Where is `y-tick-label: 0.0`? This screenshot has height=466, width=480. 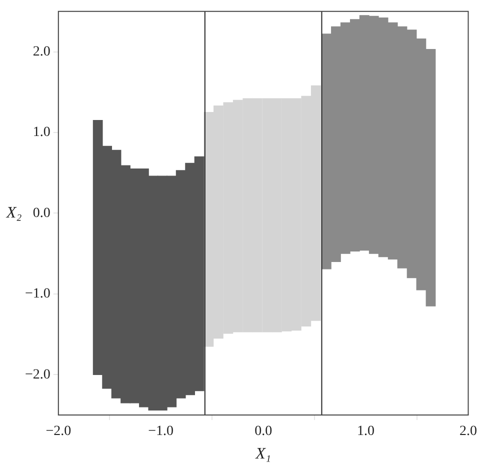
y-tick-label: 0.0 is located at coordinates (41, 213).